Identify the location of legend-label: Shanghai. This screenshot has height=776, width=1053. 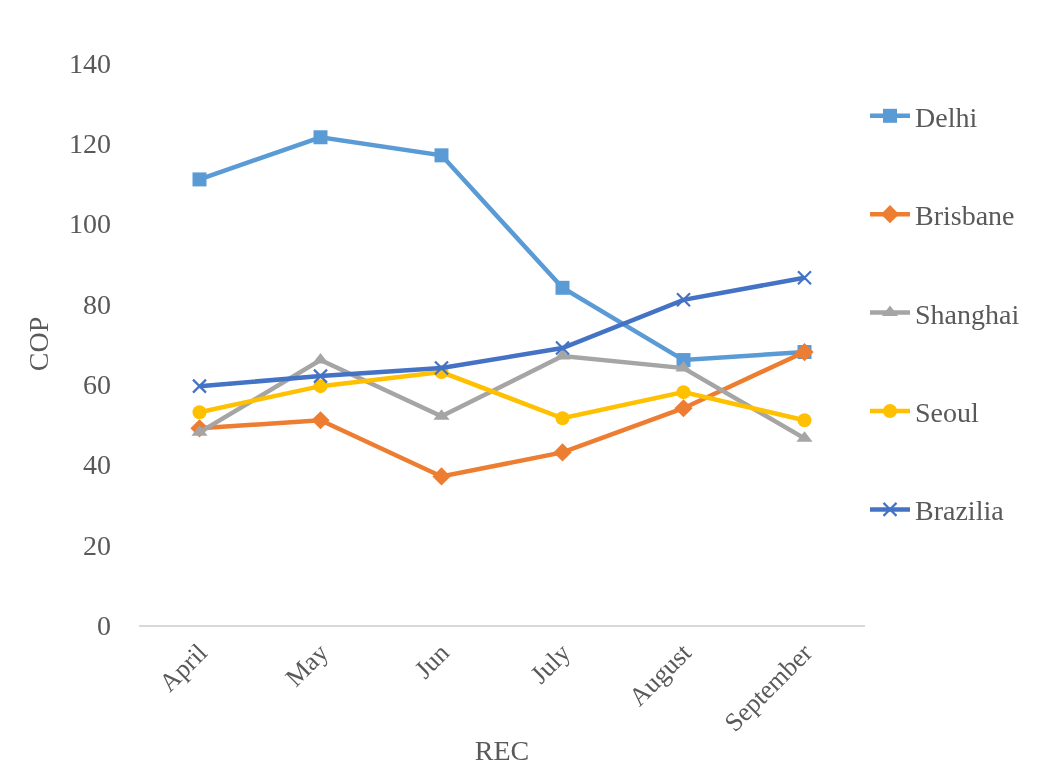
(967, 314).